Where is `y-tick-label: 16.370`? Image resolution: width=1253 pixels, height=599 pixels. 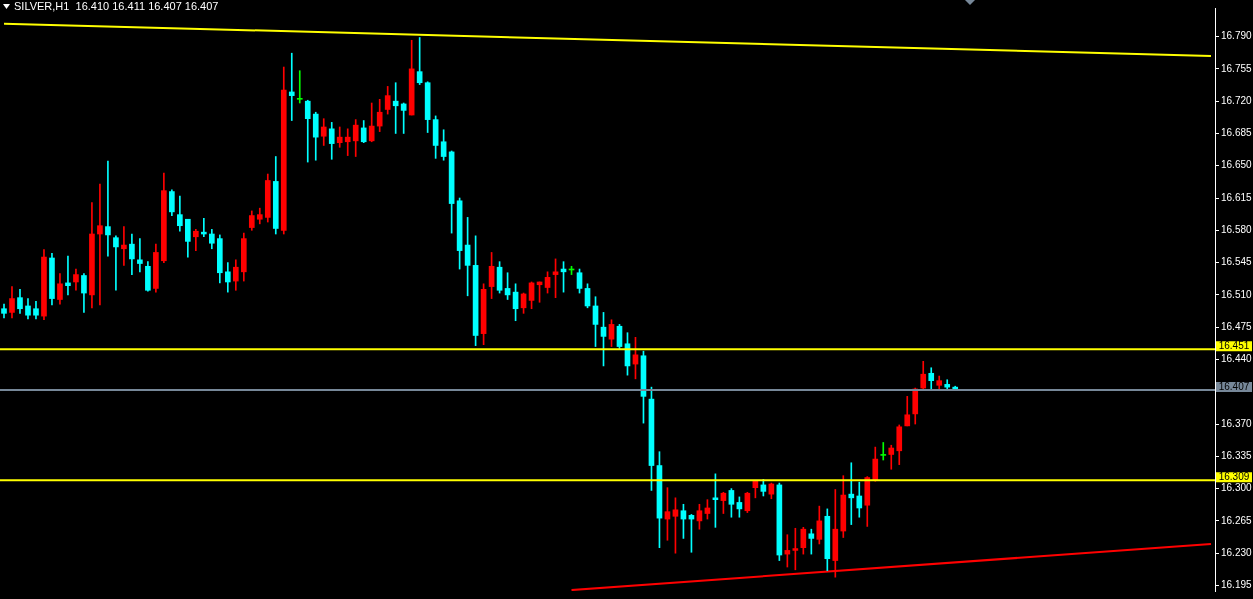
y-tick-label: 16.370 is located at coordinates (1237, 423).